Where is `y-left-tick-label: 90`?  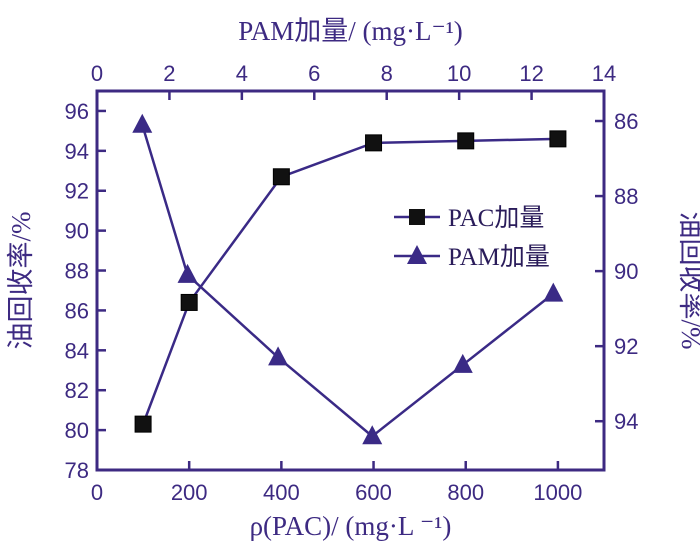 y-left-tick-label: 90 is located at coordinates (77, 231).